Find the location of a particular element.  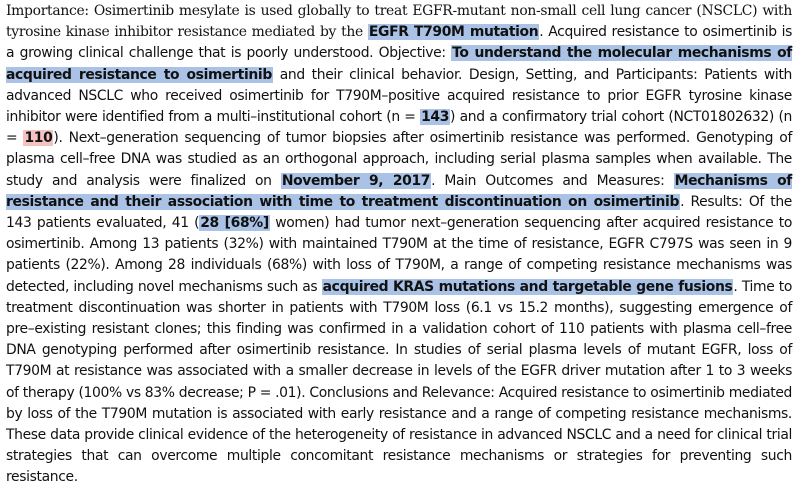

highlight-cohort-143: 143 is located at coordinates (435, 117).